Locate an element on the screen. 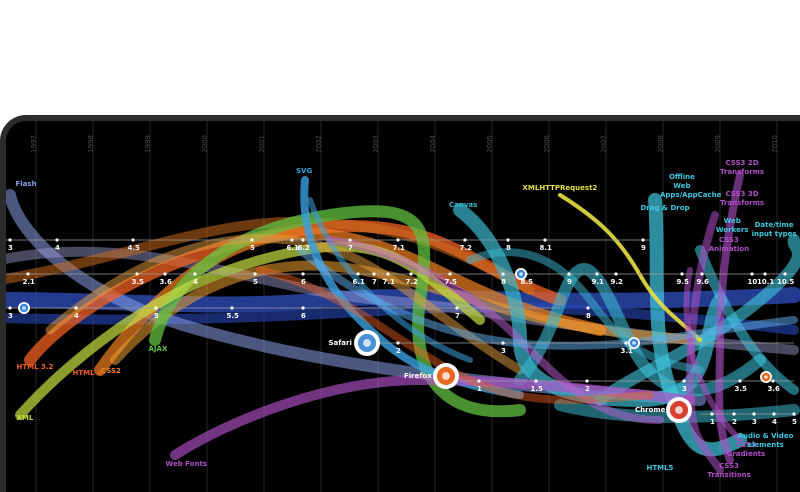 This screenshot has width=800, height=492. version-label: 5 is located at coordinates (156, 315).